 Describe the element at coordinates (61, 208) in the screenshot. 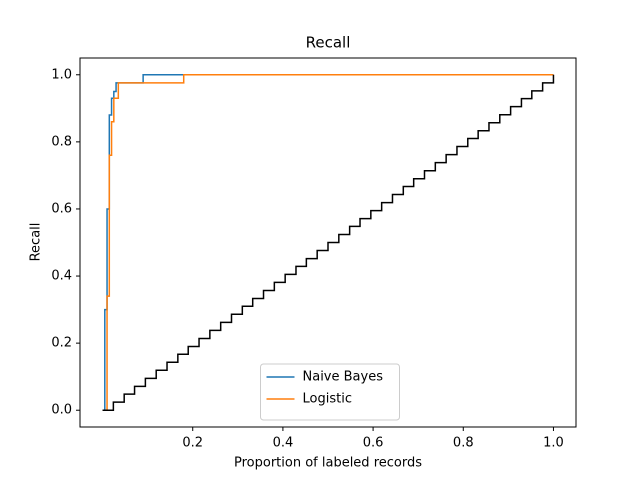

I see `y-tick-label: 0.6` at that location.